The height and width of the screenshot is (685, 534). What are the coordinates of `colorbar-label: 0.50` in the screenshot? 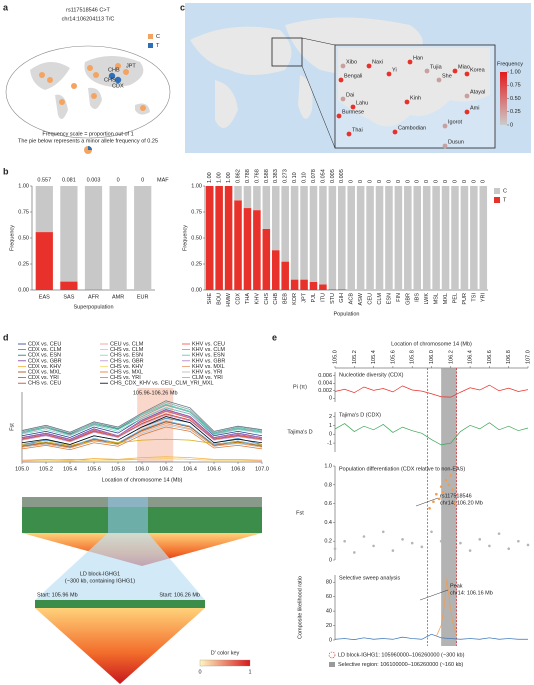 It's located at (515, 99).